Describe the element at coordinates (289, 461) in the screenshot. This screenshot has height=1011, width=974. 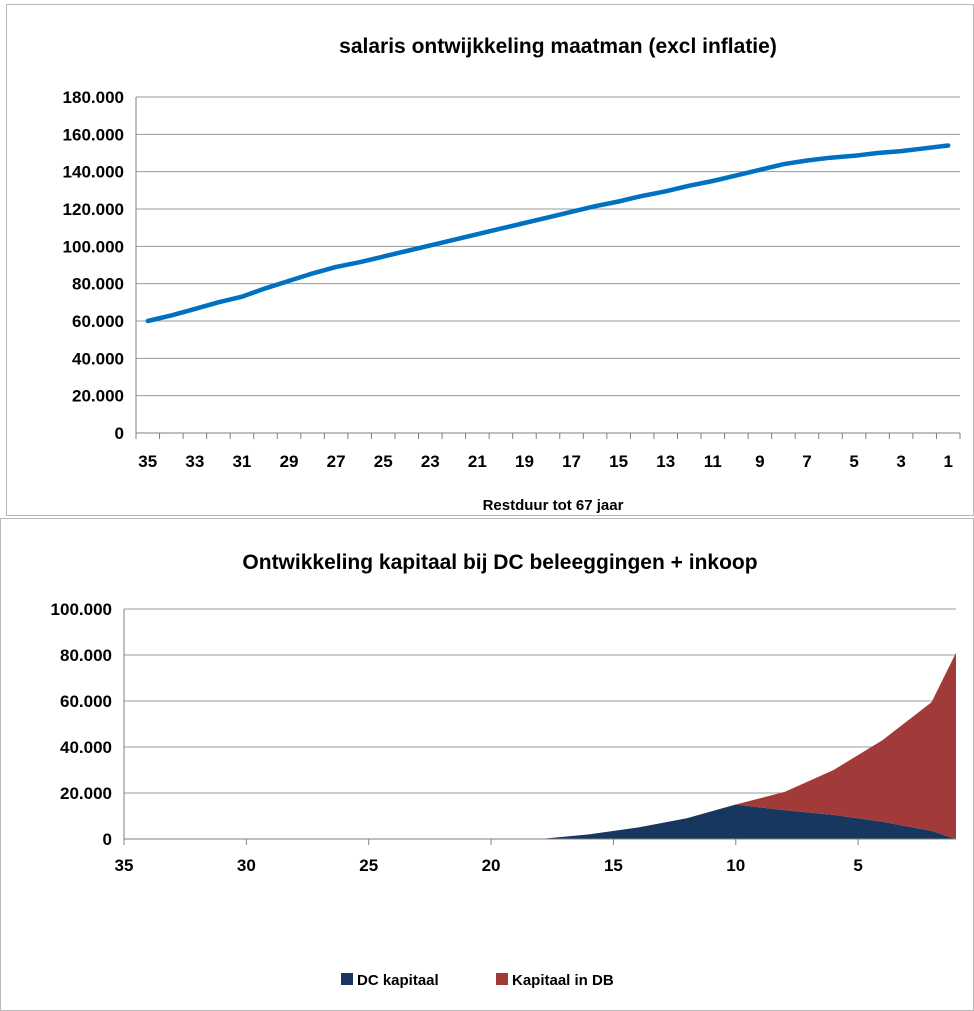
I see `x-tick-label: 29` at that location.